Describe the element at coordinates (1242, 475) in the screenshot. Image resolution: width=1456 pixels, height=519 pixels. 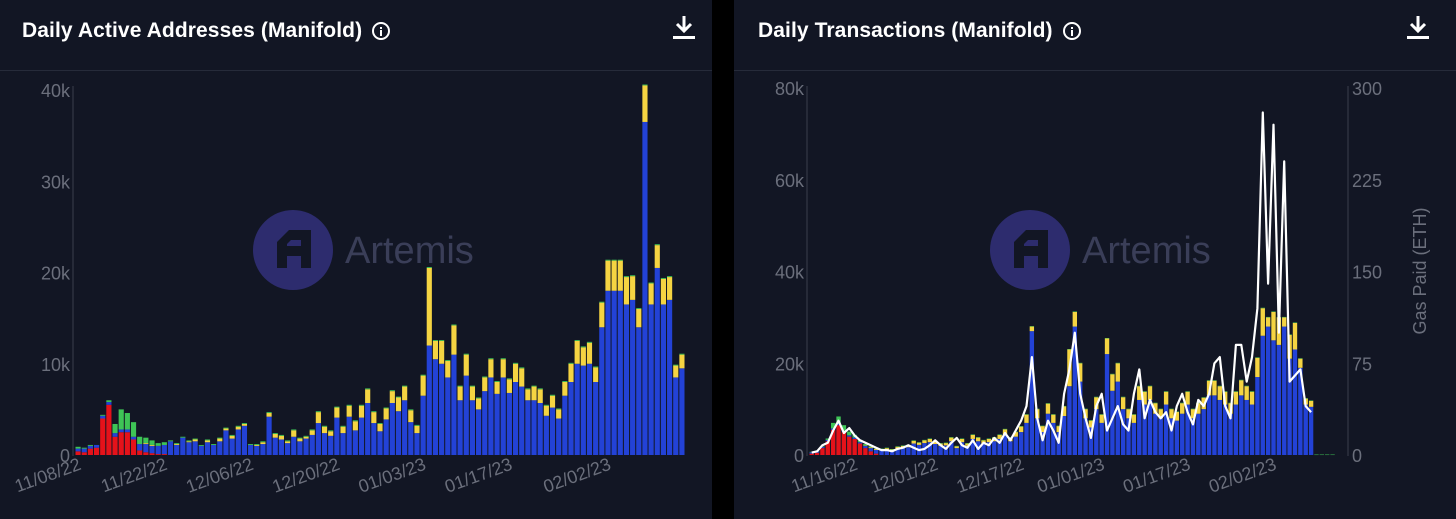
I see `x-tick-label: 02/02/23` at that location.